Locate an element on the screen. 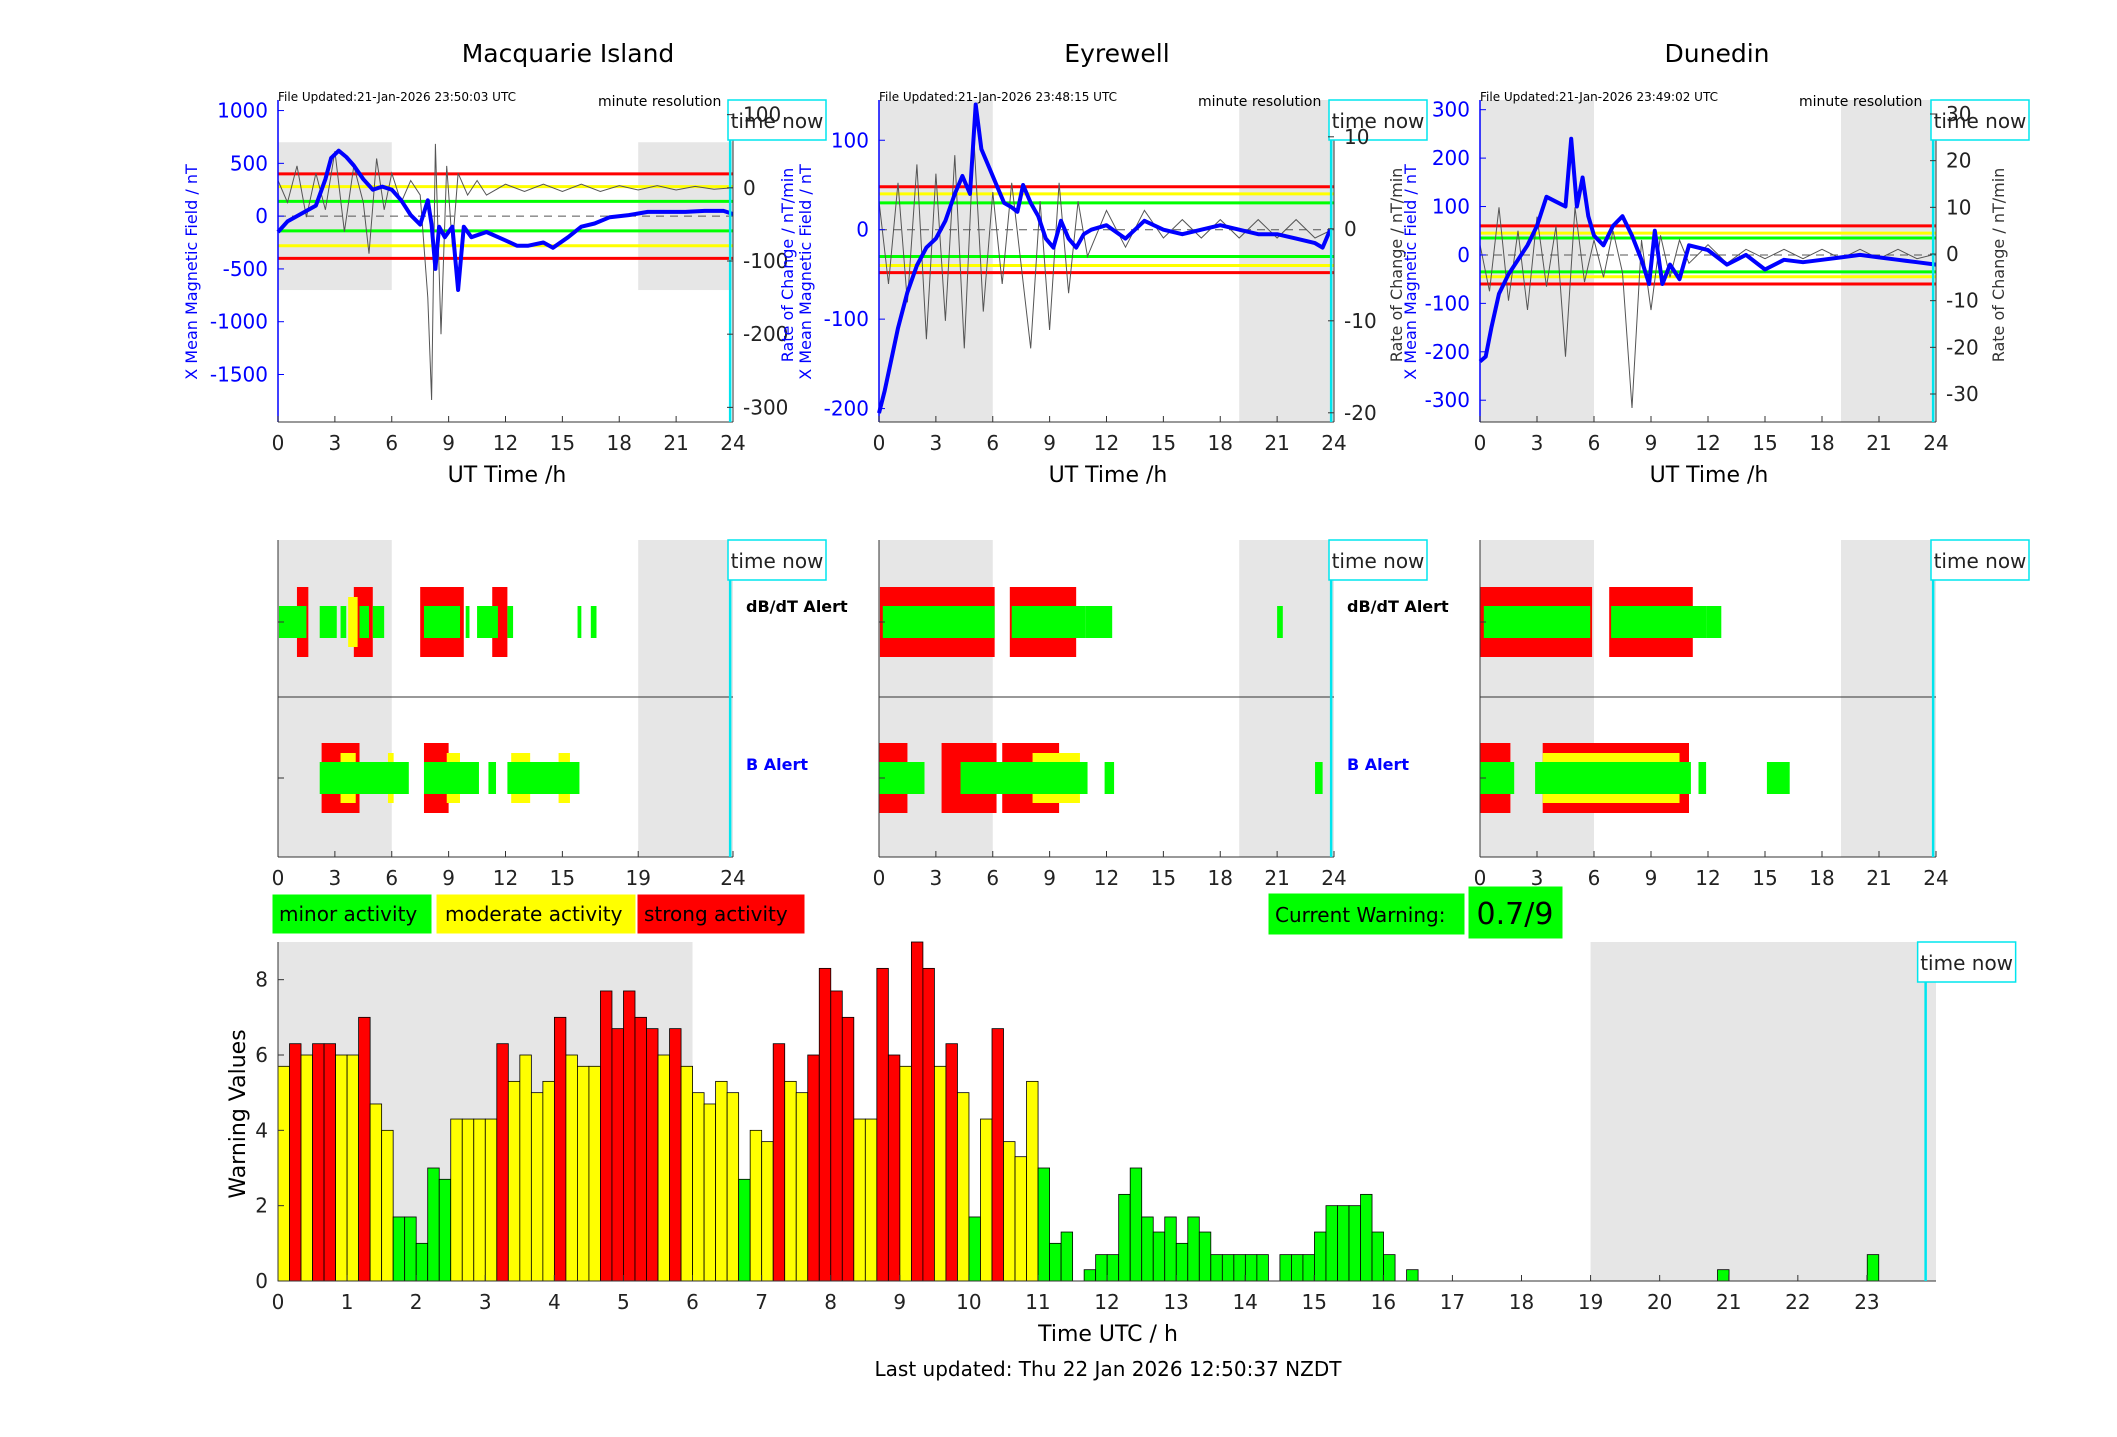 Image resolution: width=2117 pixels, height=1437 pixels. bar-time-now-box is located at coordinates (1966, 962).